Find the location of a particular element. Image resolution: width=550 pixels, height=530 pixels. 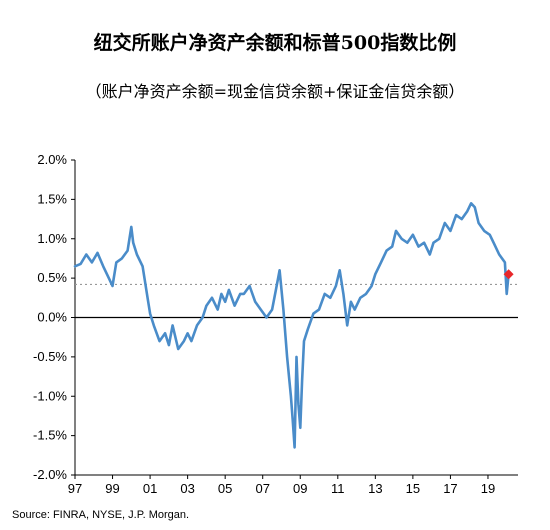

y-axis-ticks: 2.0% 1.5% 1.0% 0.5% 0.0% -0.5% -1.0% -1.5% -2.0% is located at coordinates (54, 317).